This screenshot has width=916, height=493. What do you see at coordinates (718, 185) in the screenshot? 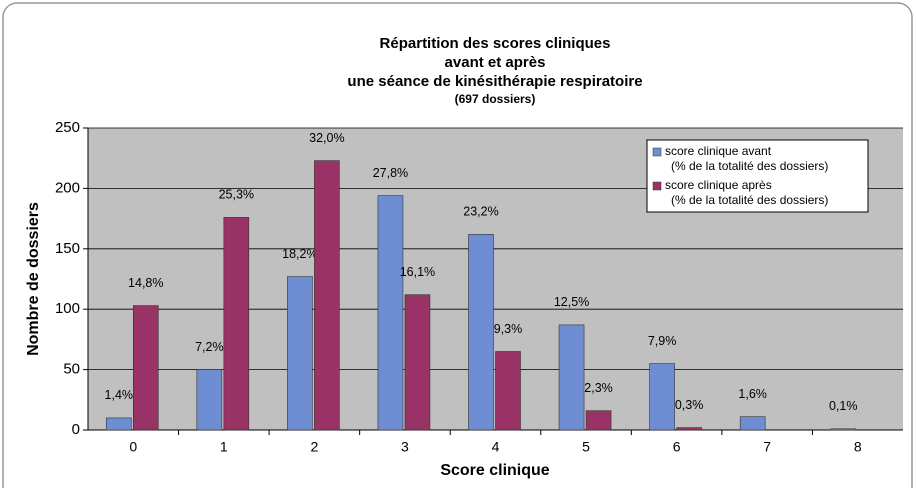
I see `legend-label: score clinique après` at bounding box center [718, 185].